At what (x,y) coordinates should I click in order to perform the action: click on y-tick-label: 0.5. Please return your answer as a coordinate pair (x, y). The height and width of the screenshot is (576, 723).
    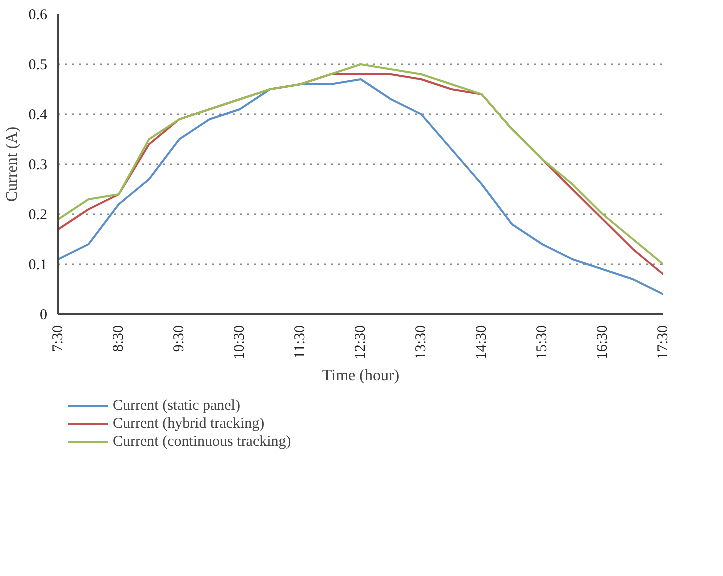
    Looking at the image, I should click on (38, 66).